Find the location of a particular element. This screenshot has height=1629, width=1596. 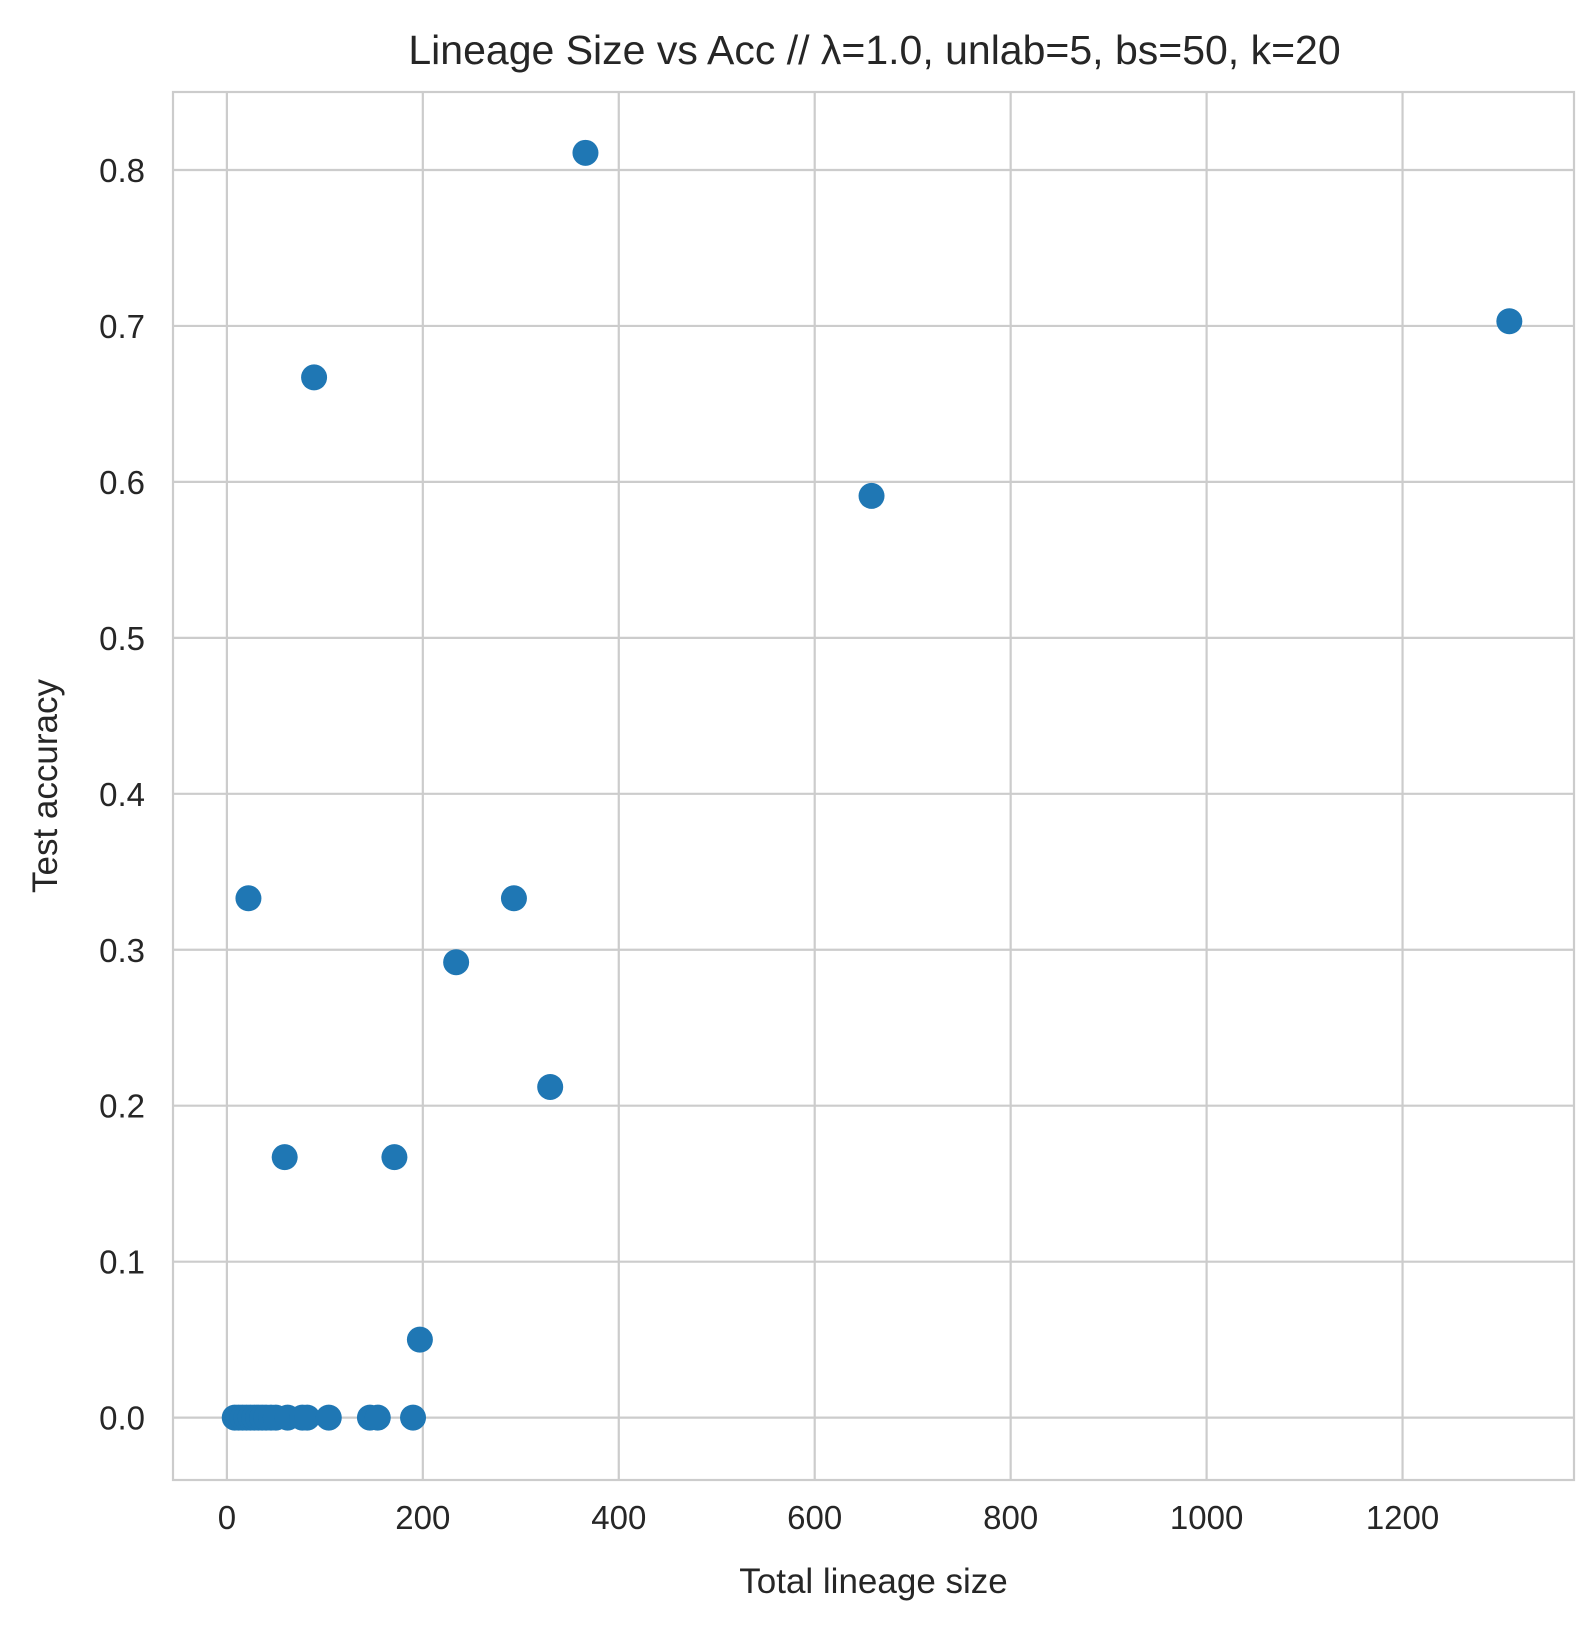

y-tick-label: 0.3 is located at coordinates (122, 950).